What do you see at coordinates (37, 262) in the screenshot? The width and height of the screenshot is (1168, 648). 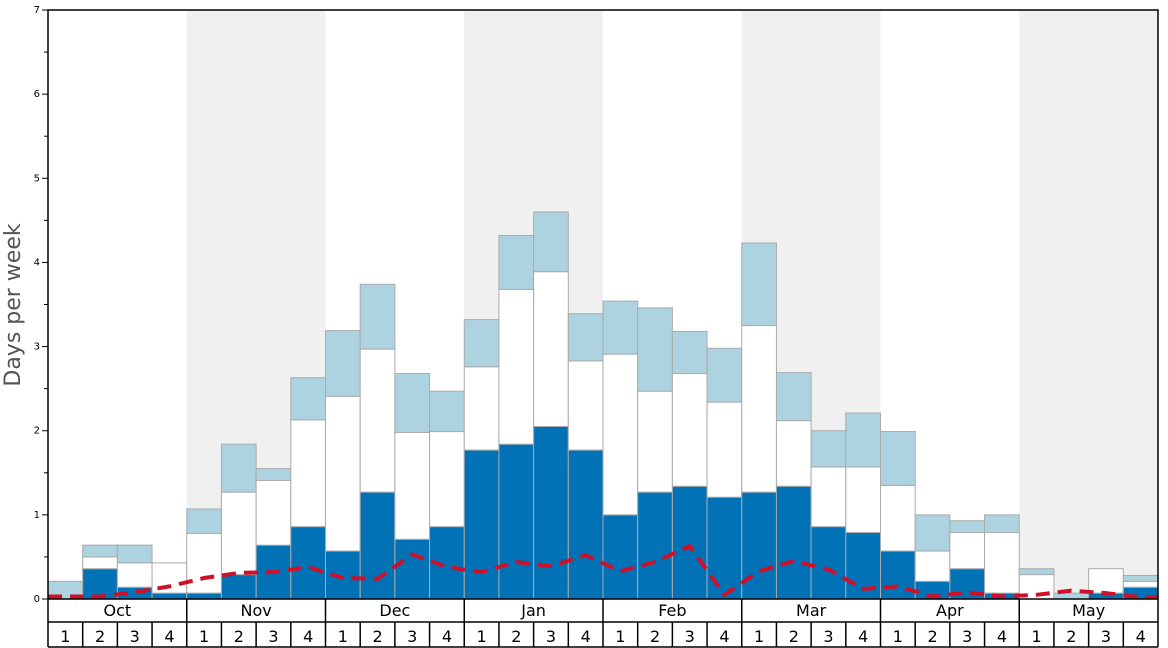 I see `y-tick-label: 4` at bounding box center [37, 262].